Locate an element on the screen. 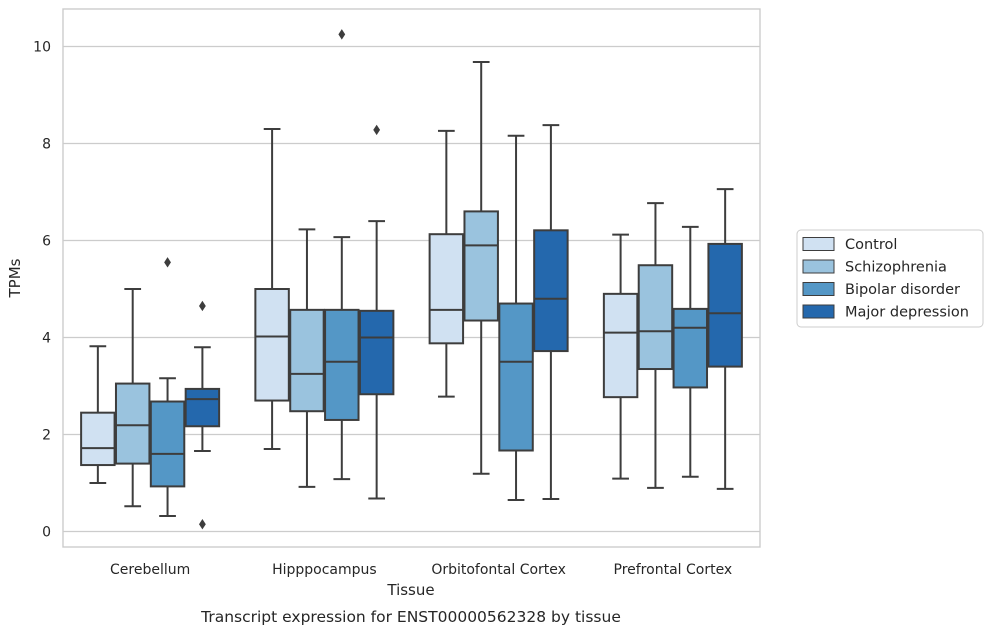  legend-label: Major depression is located at coordinates (907, 313).